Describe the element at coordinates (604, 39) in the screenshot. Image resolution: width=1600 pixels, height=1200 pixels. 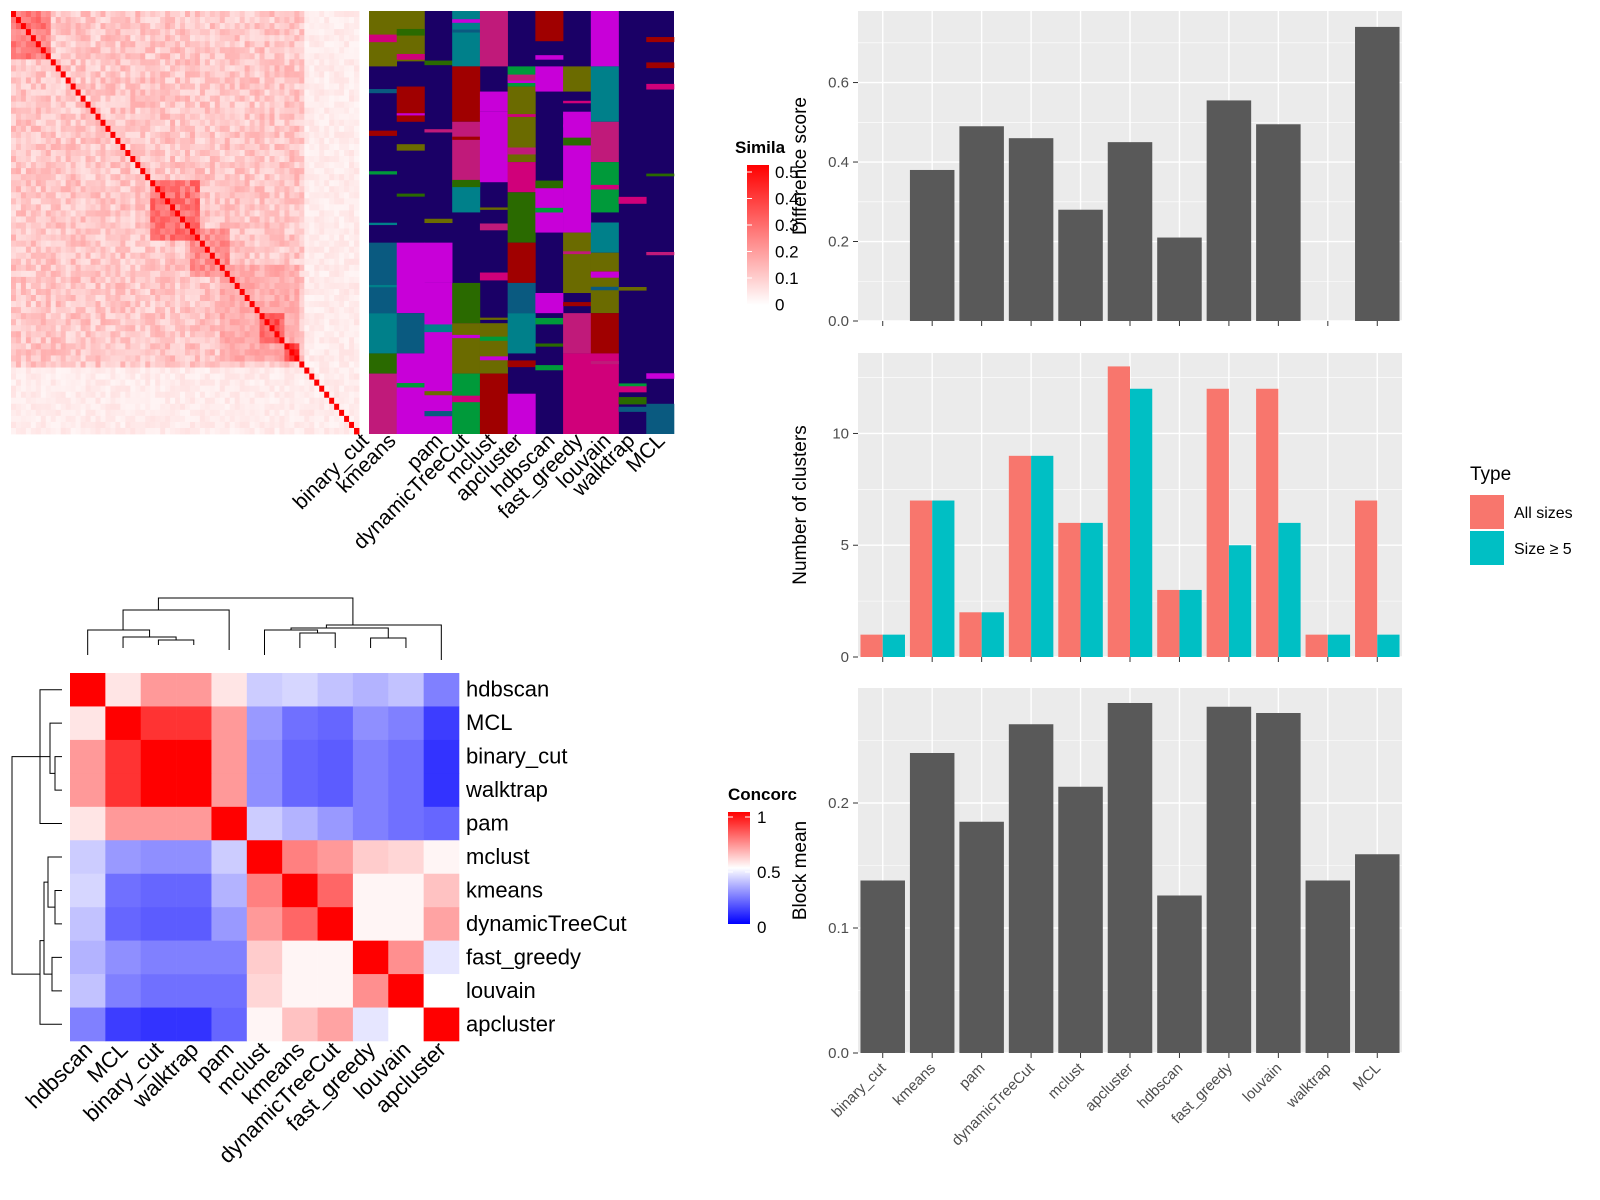
I see `cluster-block` at that location.